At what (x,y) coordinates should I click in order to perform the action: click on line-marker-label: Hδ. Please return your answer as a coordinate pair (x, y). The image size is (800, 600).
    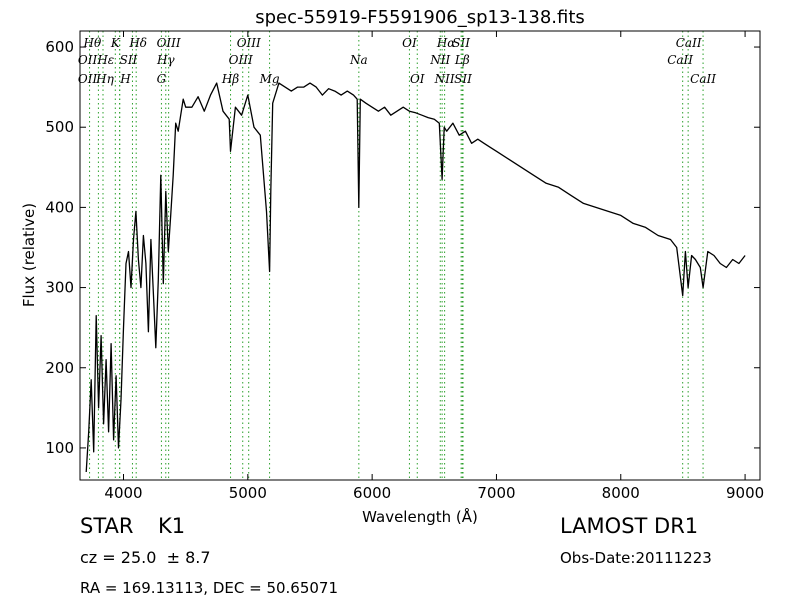
    Looking at the image, I should click on (137, 43).